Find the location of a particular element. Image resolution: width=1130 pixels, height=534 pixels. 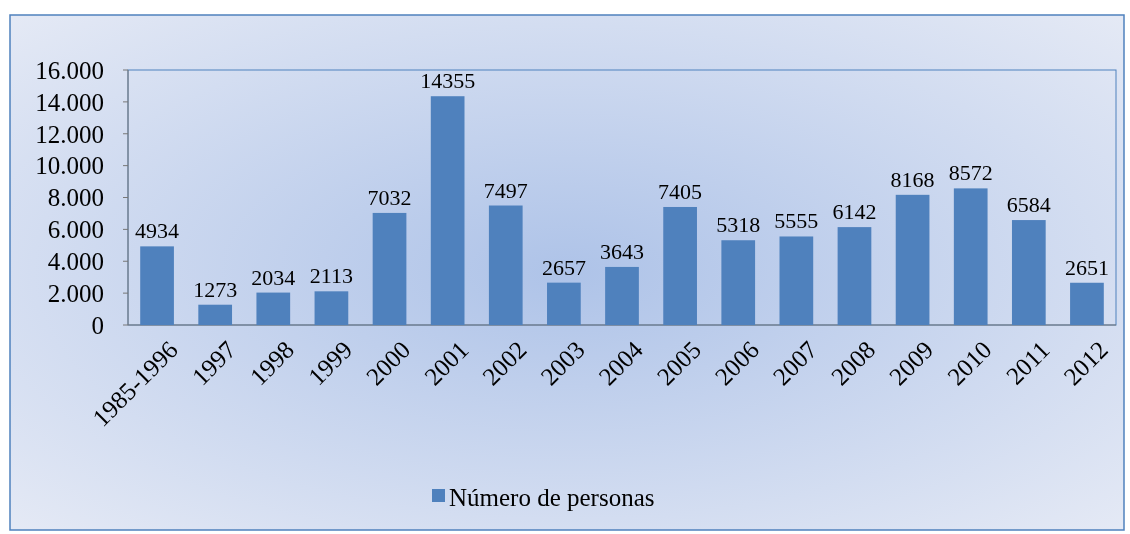

y-tick-label: 14.000 is located at coordinates (69, 102).